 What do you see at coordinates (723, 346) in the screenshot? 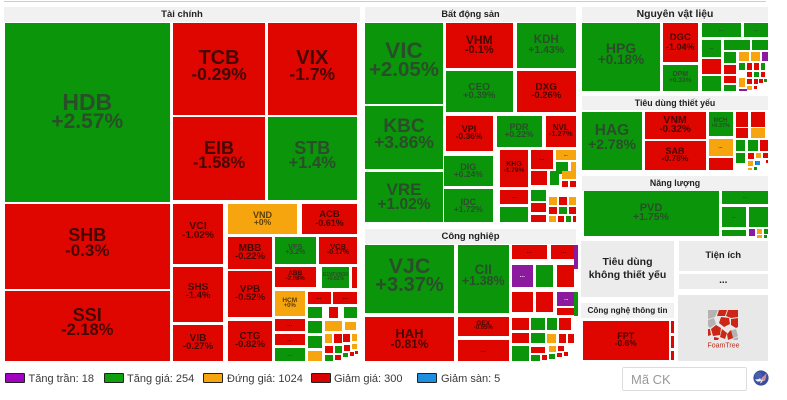
I see `svg-text: FoamTree` at bounding box center [723, 346].